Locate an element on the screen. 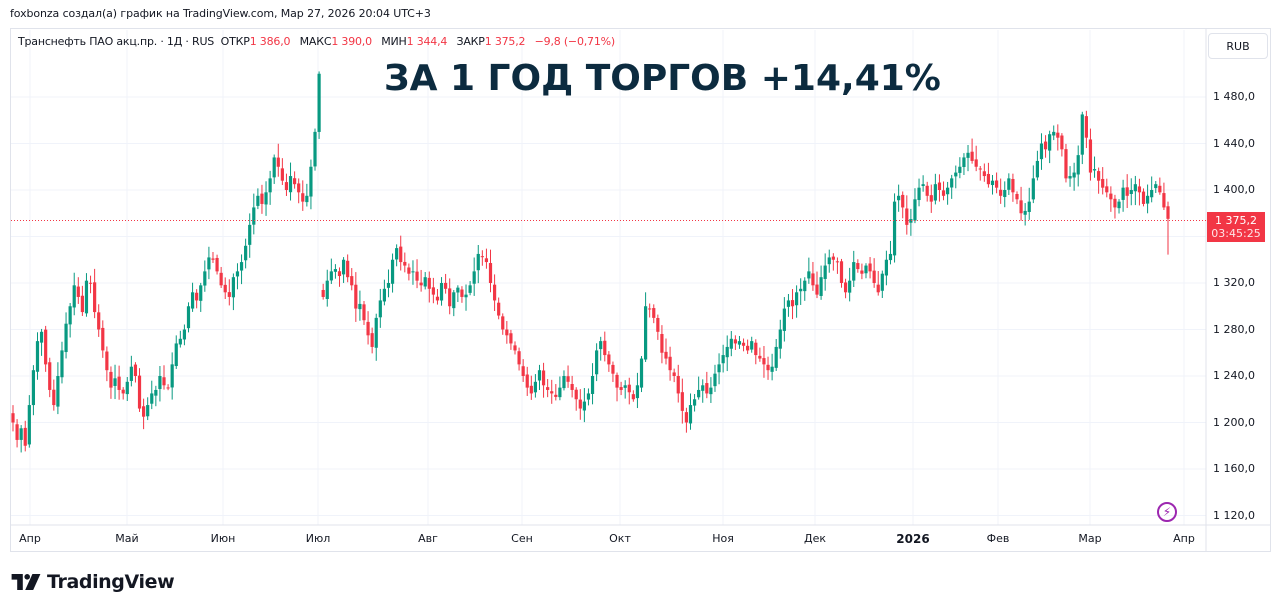 Image resolution: width=1280 pixels, height=613 pixels. time-tick-label: 2026 is located at coordinates (913, 539).